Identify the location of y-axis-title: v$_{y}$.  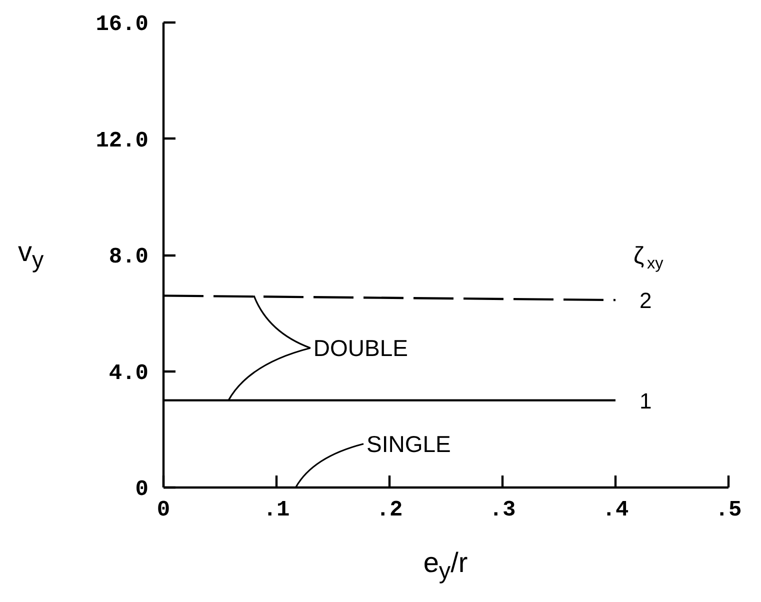
(31, 255).